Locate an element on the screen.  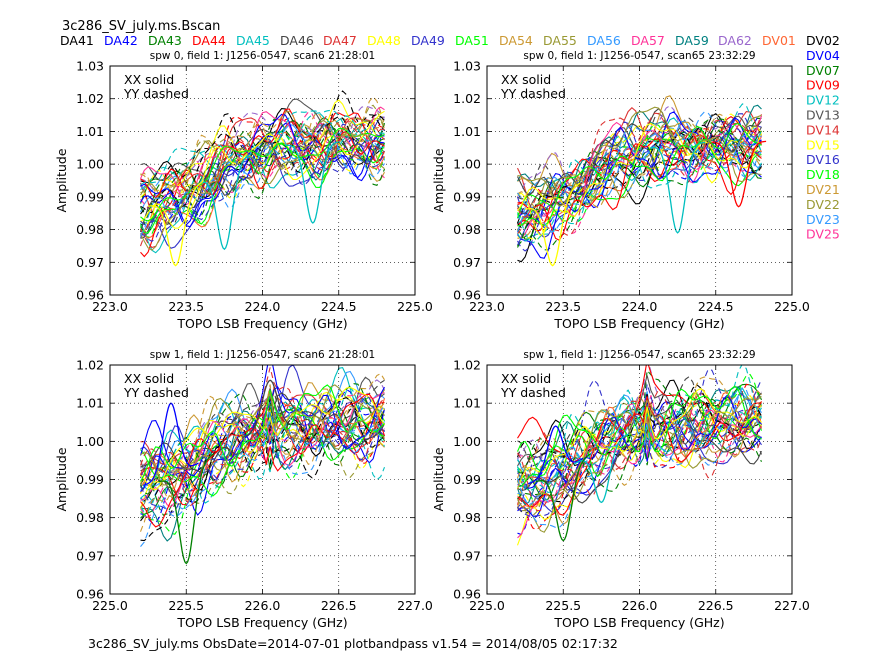
pol-annotation: YY dashed is located at coordinates (156, 392).